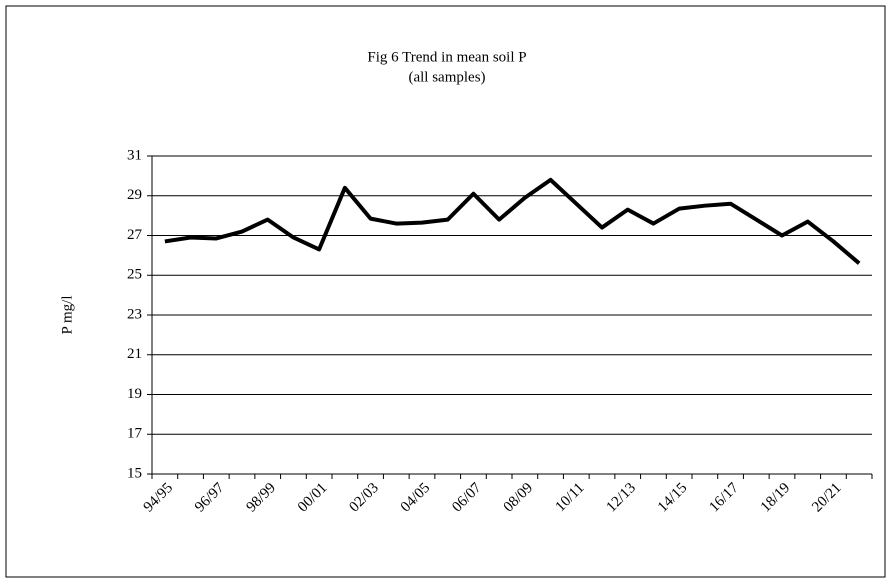 This screenshot has height=583, width=891. Describe the element at coordinates (134, 275) in the screenshot. I see `y-tick-label: 25` at that location.